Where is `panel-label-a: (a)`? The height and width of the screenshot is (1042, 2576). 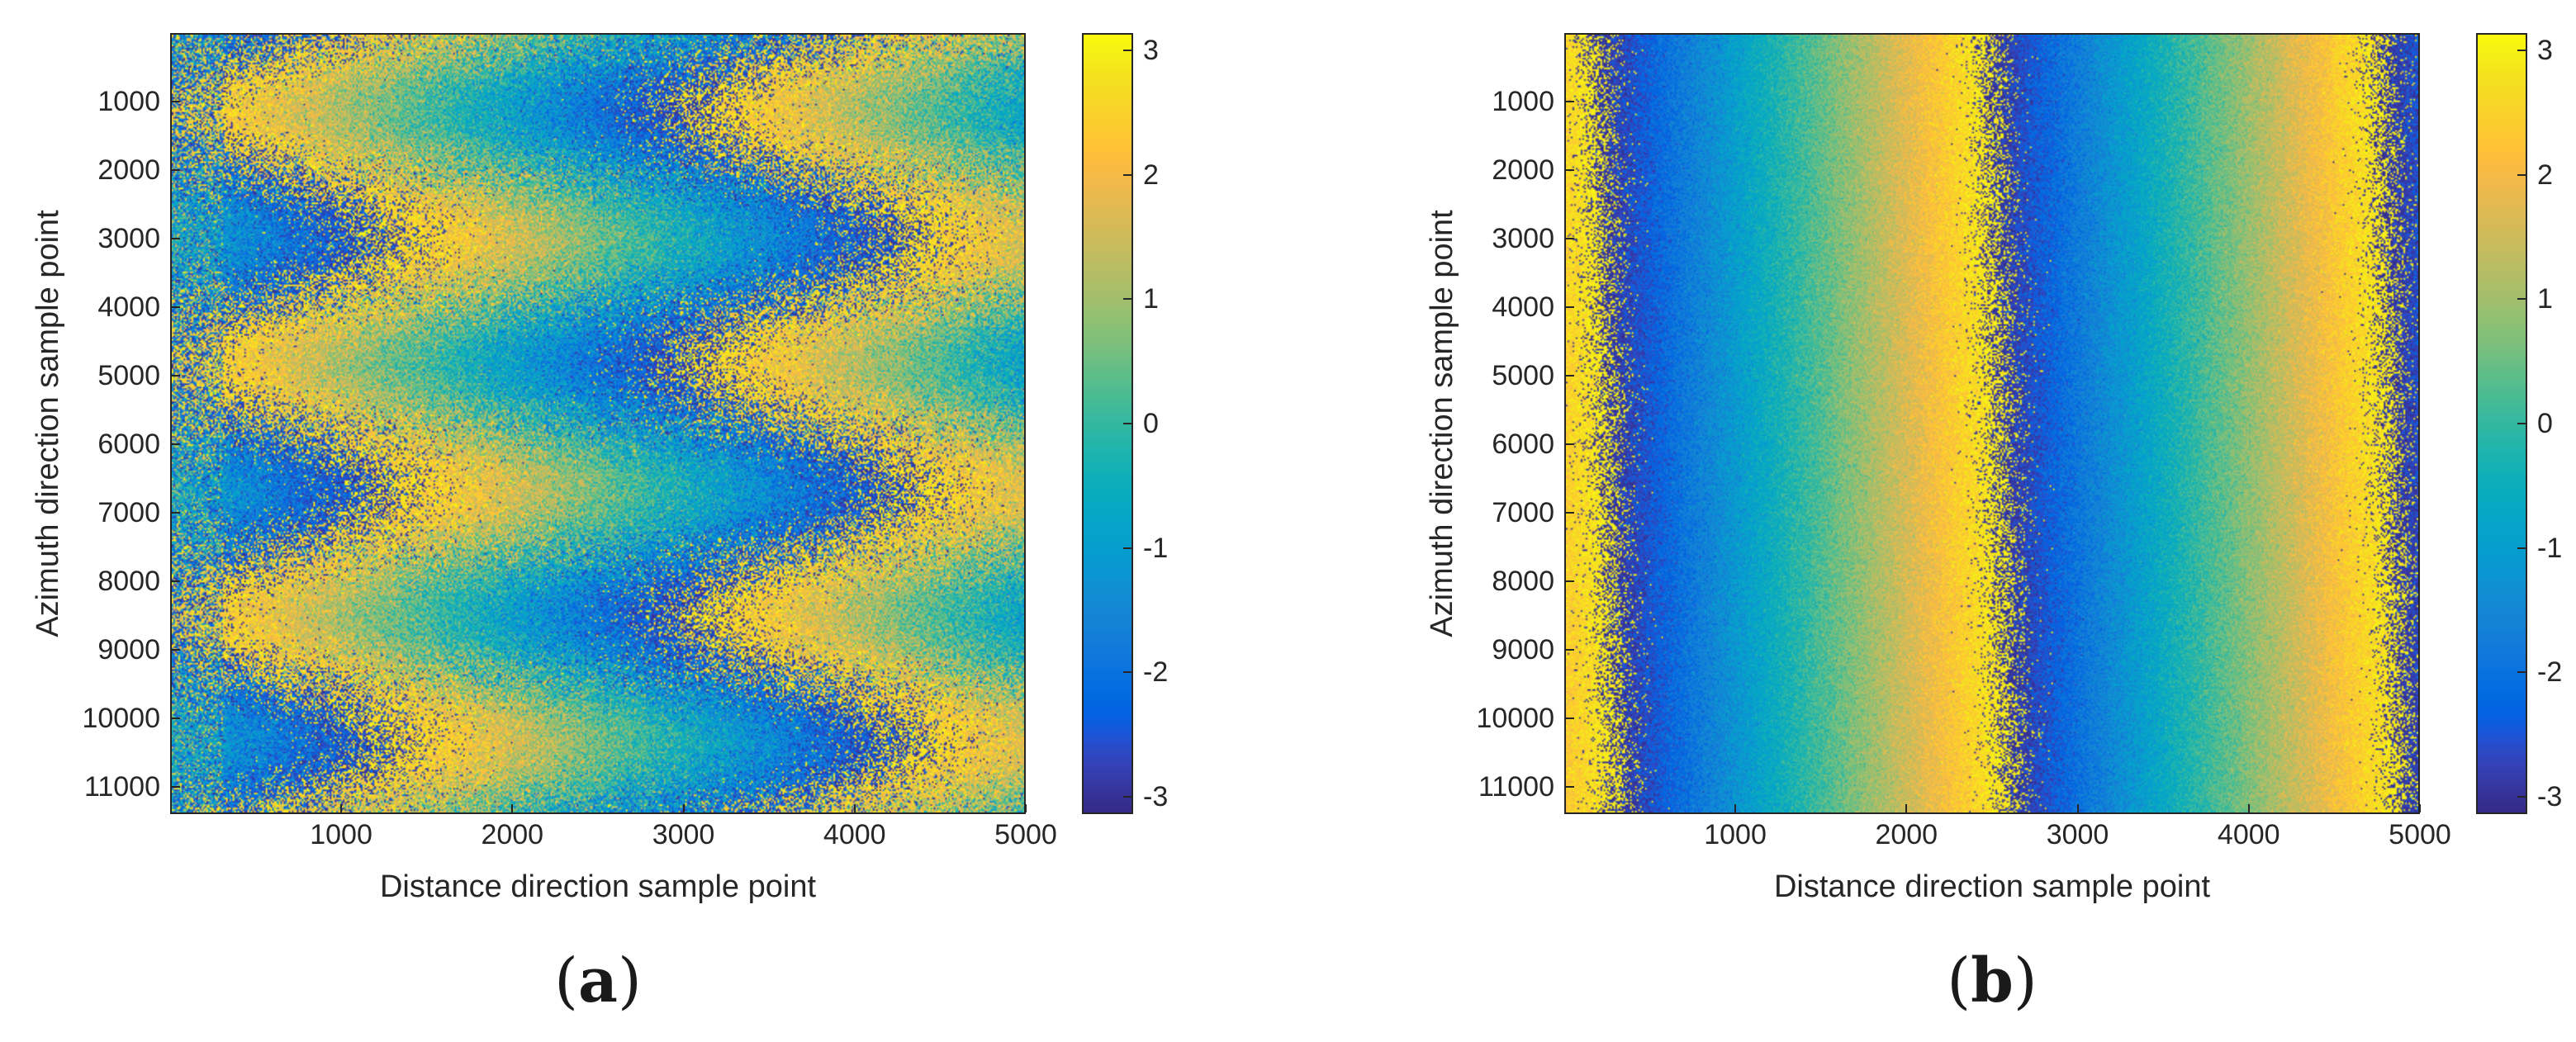
panel-label-a: (a) is located at coordinates (598, 980).